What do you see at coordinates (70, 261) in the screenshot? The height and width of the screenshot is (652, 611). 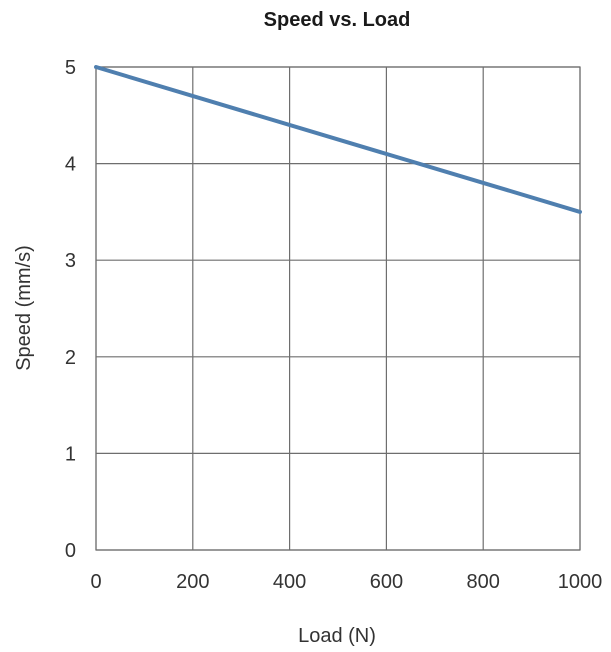 I see `y-tick-label: 3` at bounding box center [70, 261].